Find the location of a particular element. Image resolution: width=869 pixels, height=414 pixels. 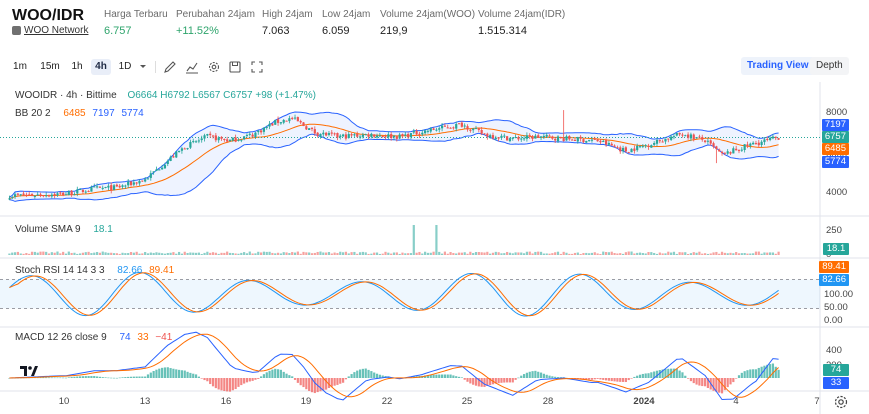

tradingview-logo-icon is located at coordinates (29, 370).